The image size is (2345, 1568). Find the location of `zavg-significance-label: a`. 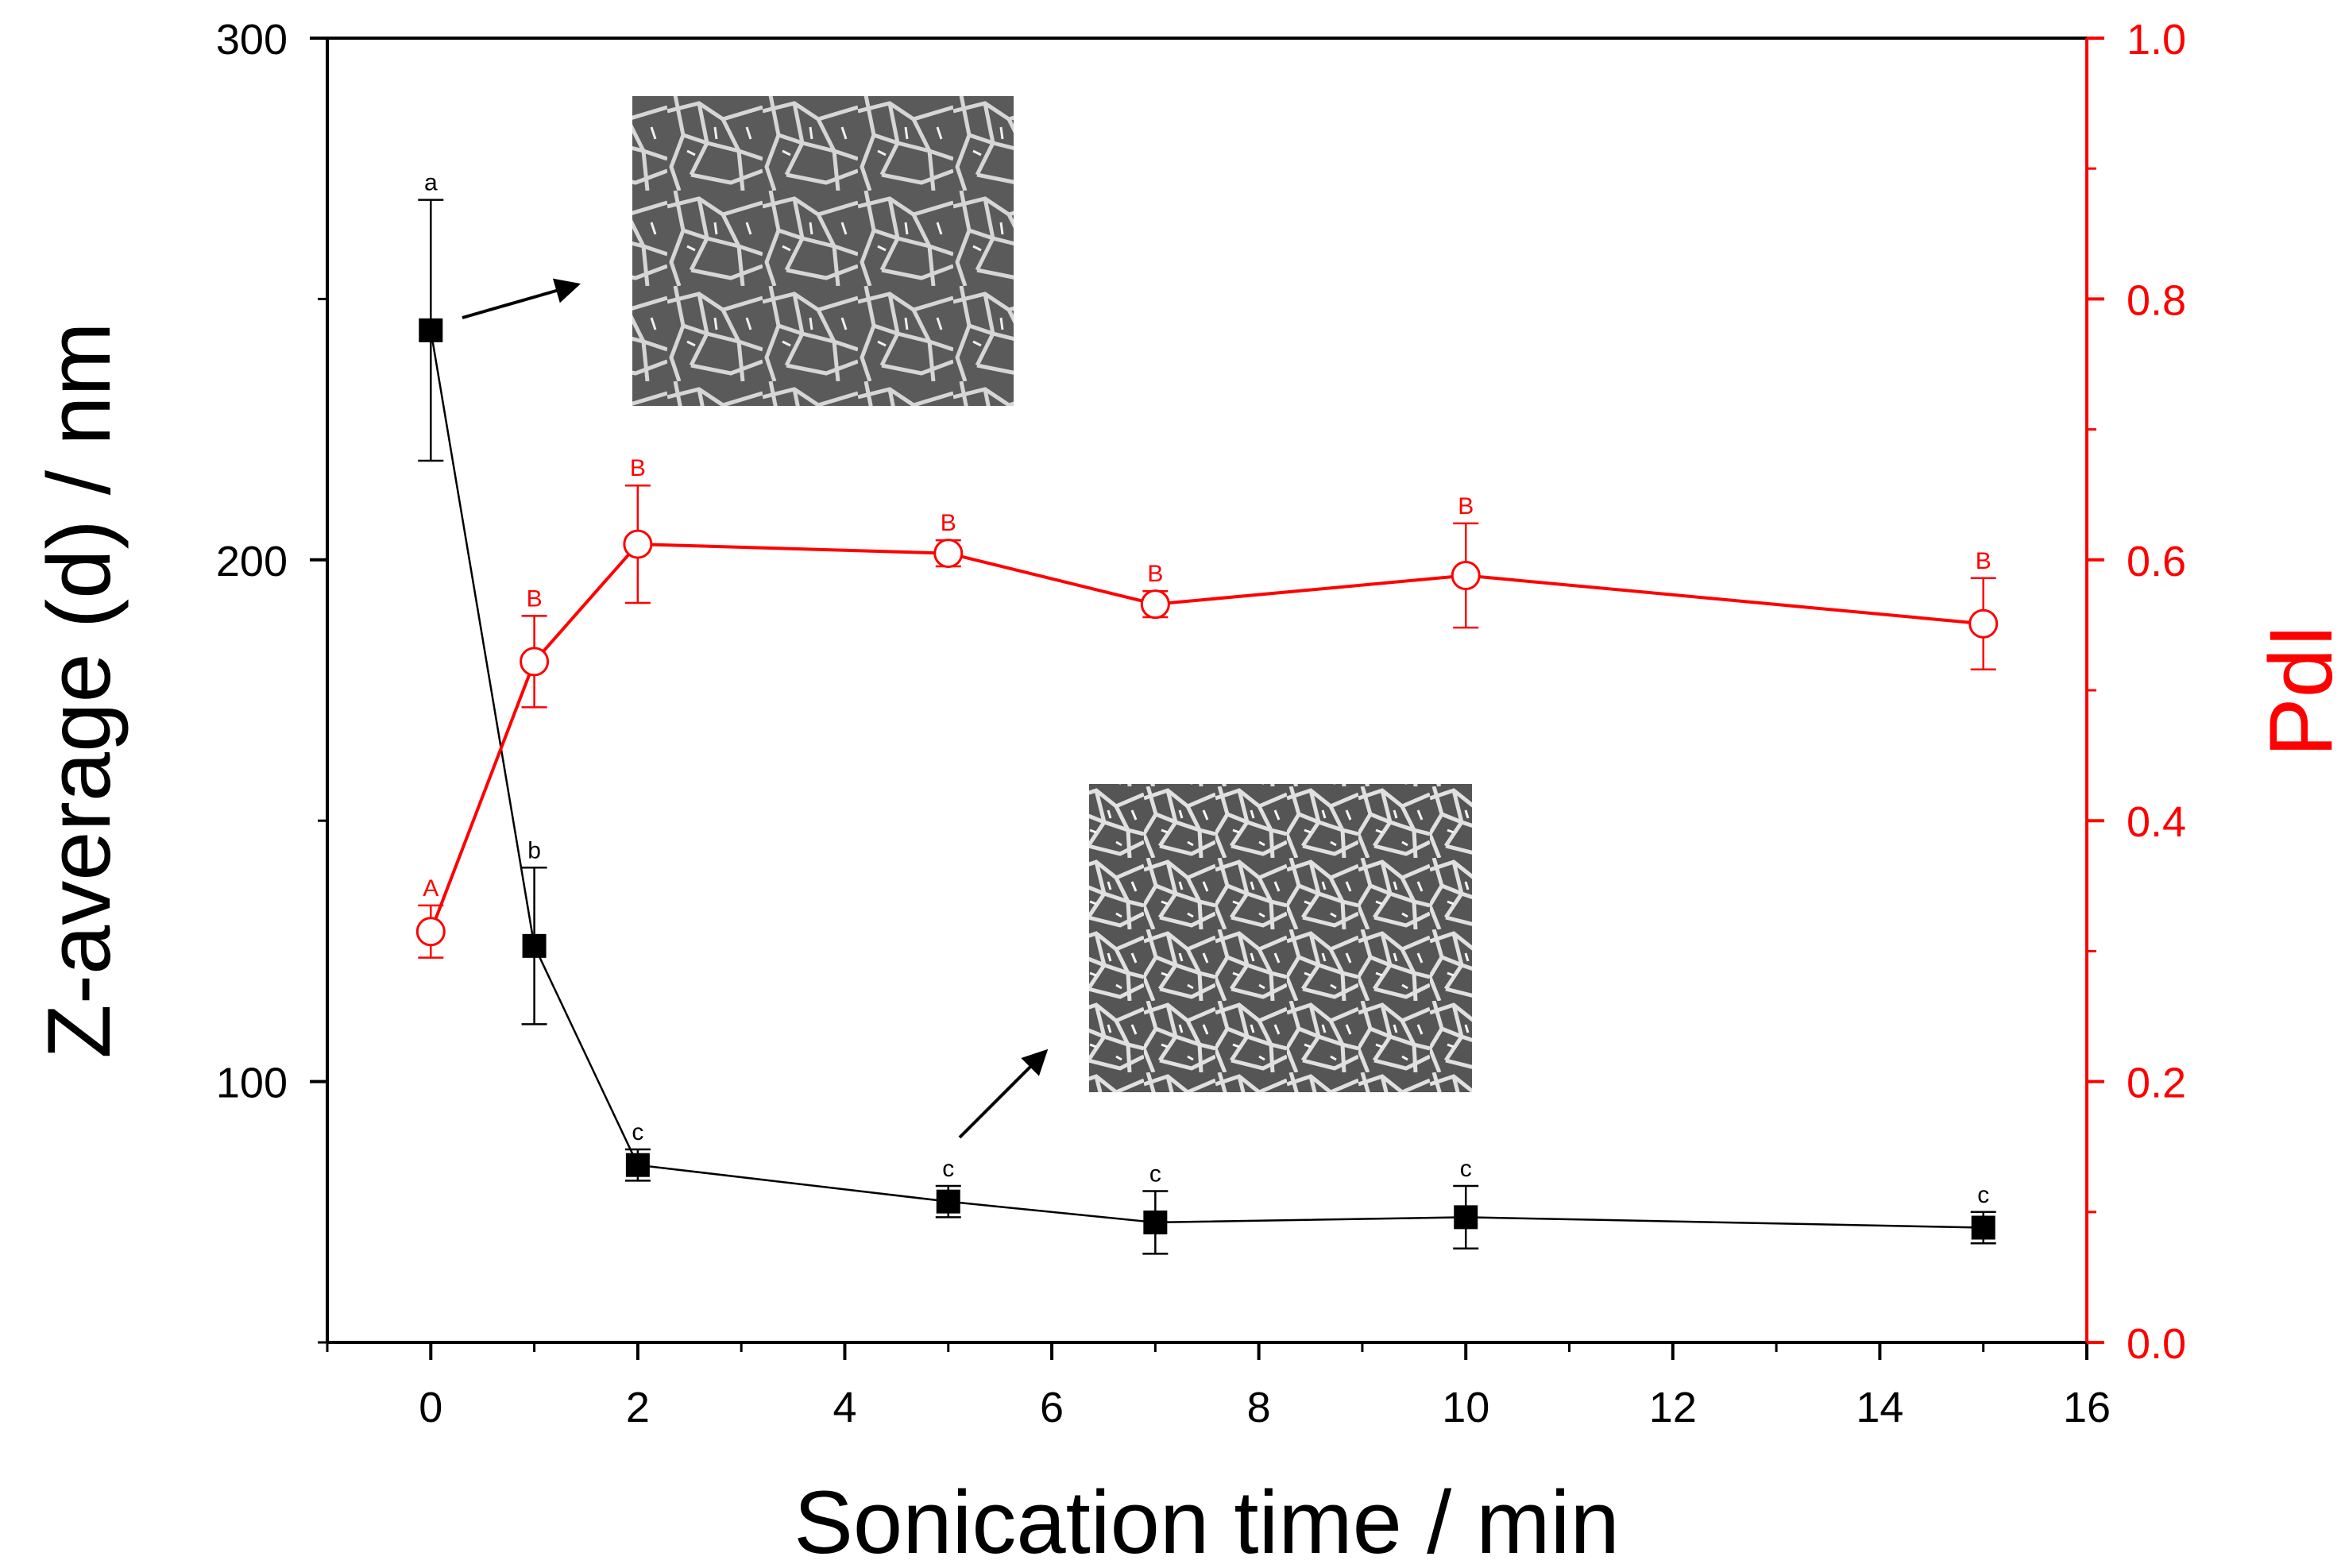

zavg-significance-label: a is located at coordinates (431, 183).